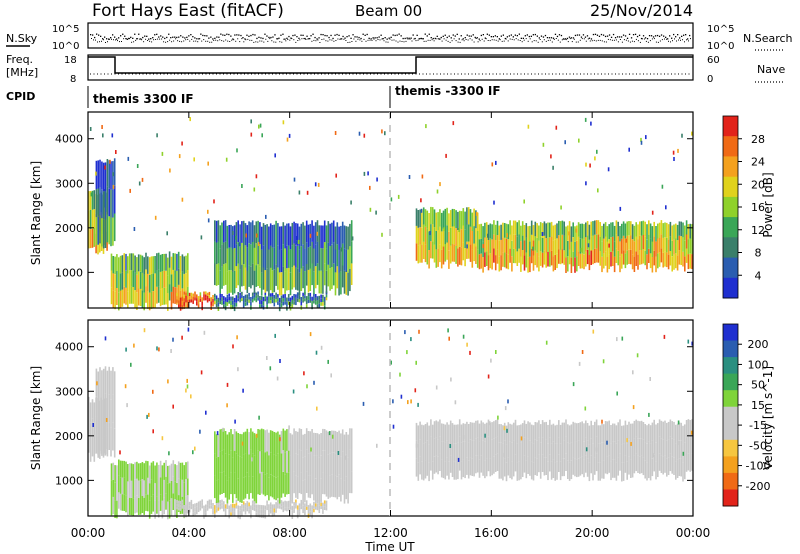 The height and width of the screenshot is (554, 800). Describe the element at coordinates (730, 399) in the screenshot. I see `colorbar-swatch` at that location.